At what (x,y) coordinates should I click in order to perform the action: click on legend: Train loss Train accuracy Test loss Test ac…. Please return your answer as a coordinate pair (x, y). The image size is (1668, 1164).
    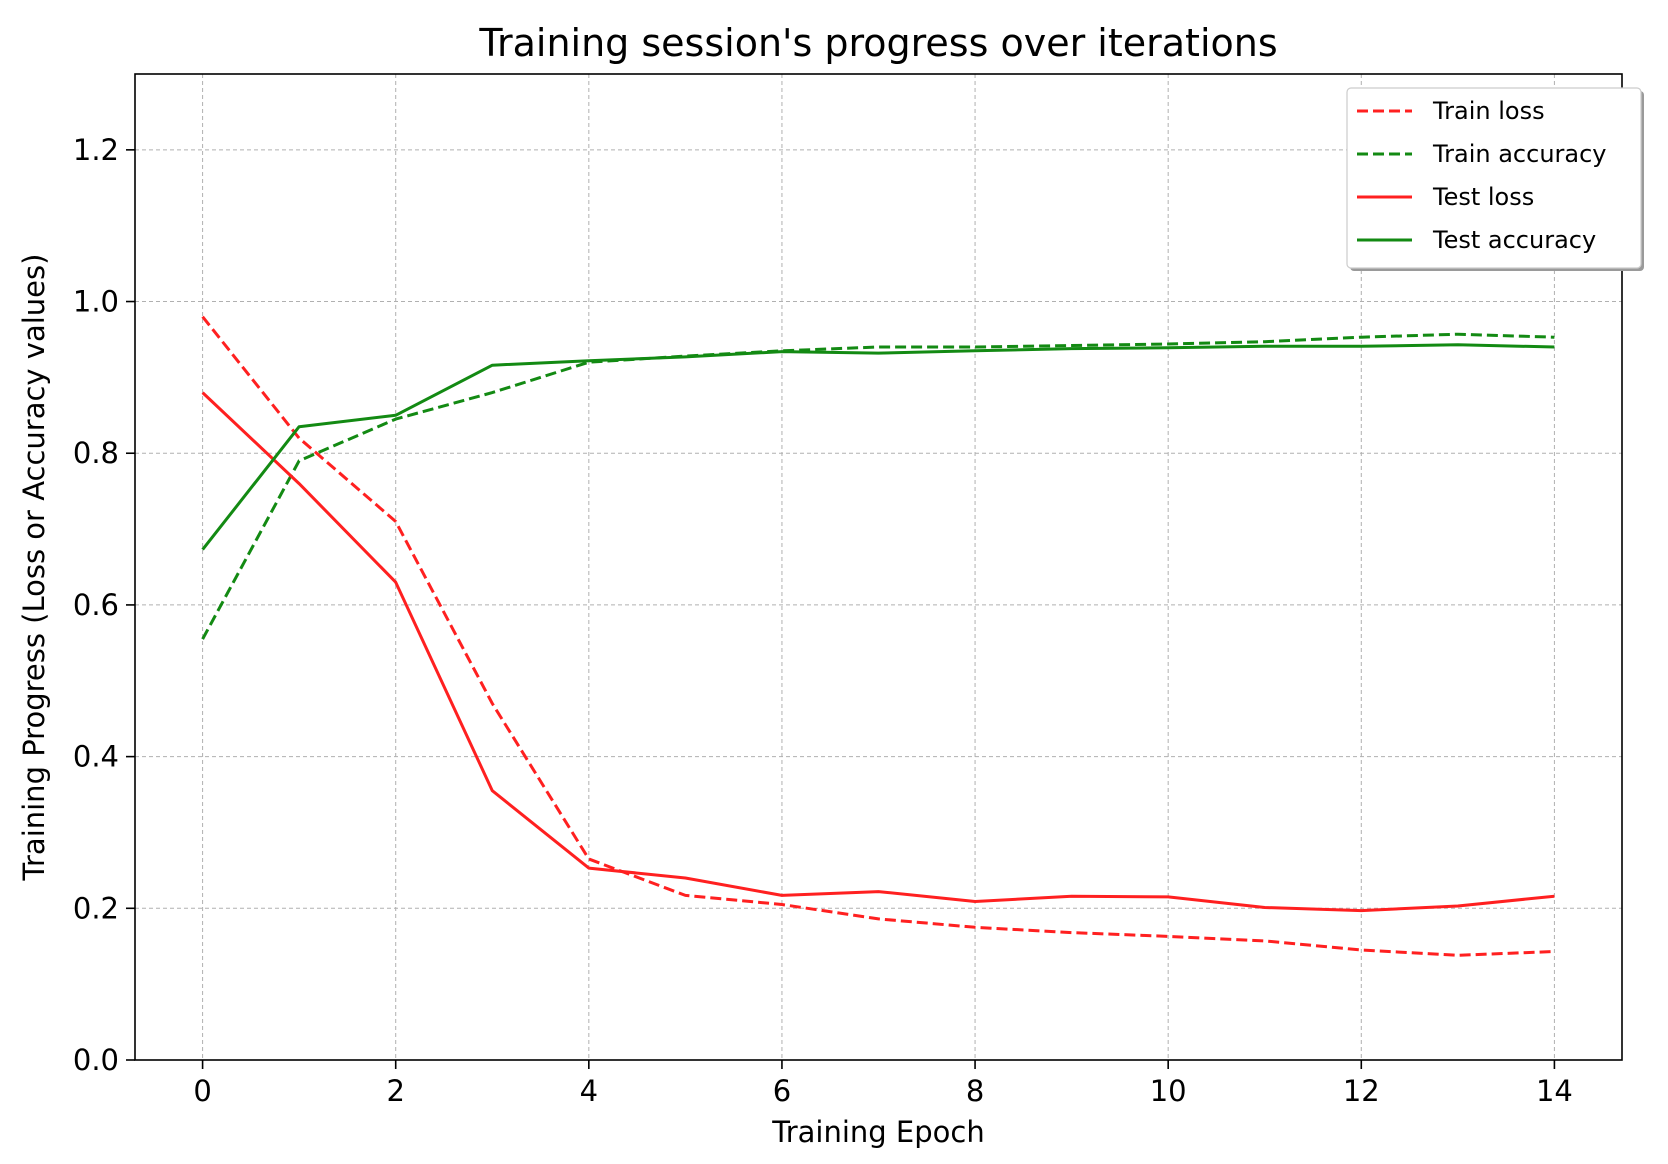
    Looking at the image, I should click on (1495, 179).